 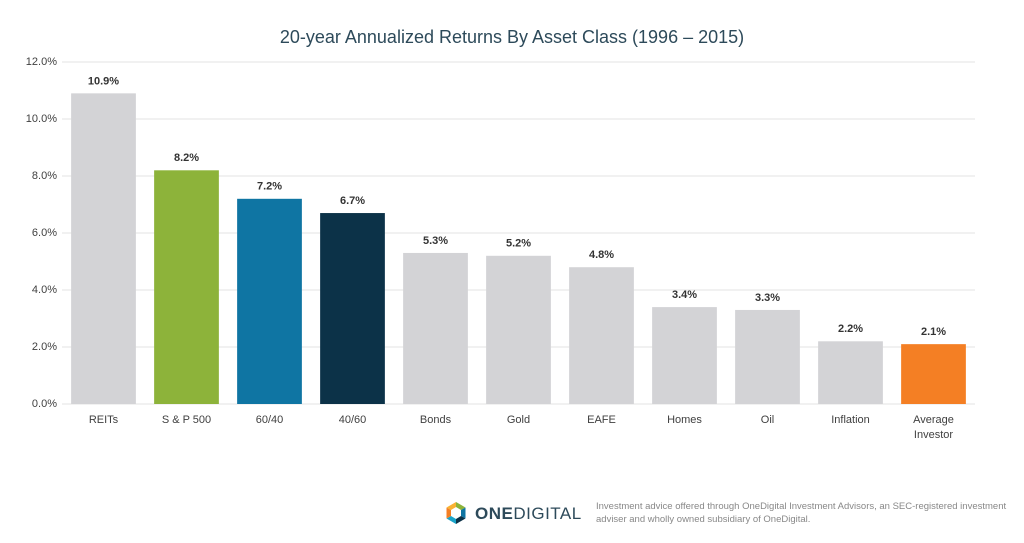 I want to click on value-label: 2.1%, so click(x=933, y=332).